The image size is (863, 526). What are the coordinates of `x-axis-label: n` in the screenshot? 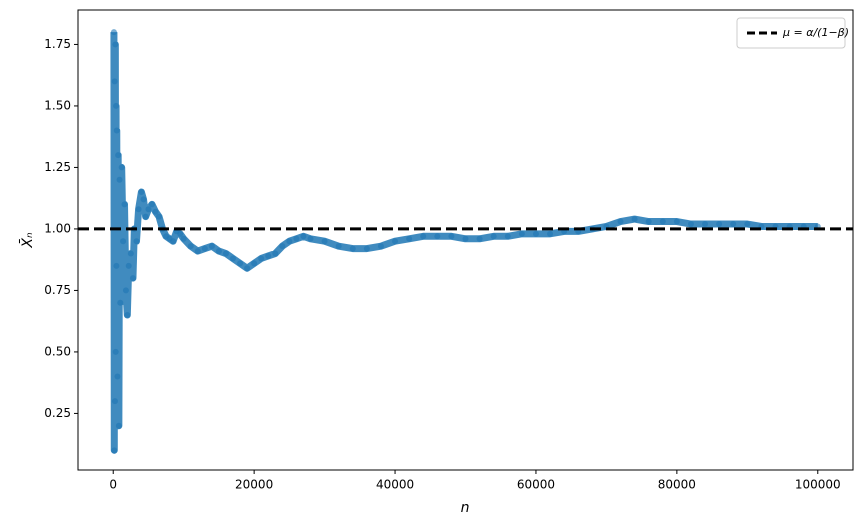 It's located at (465, 508).